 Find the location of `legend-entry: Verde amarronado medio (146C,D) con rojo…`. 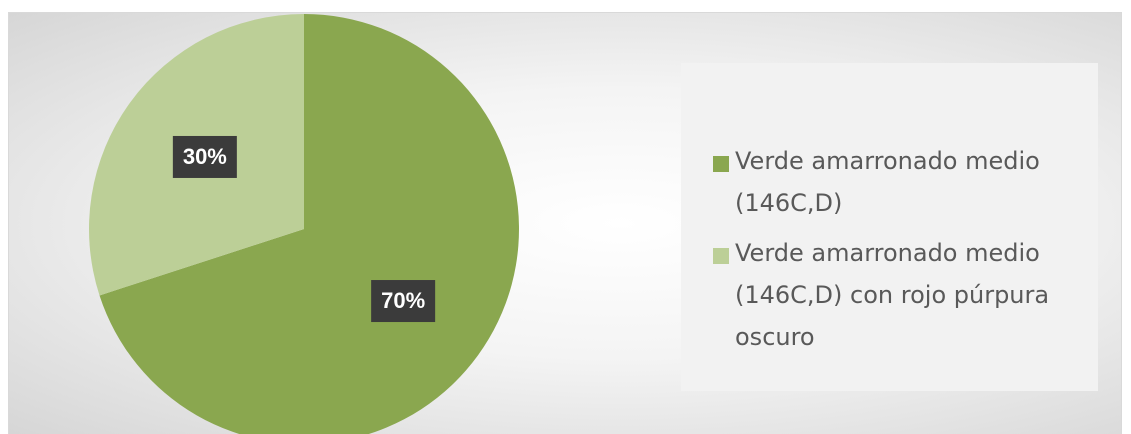

legend-entry: Verde amarronado medio (146C,D) con rojo… is located at coordinates (883, 295).